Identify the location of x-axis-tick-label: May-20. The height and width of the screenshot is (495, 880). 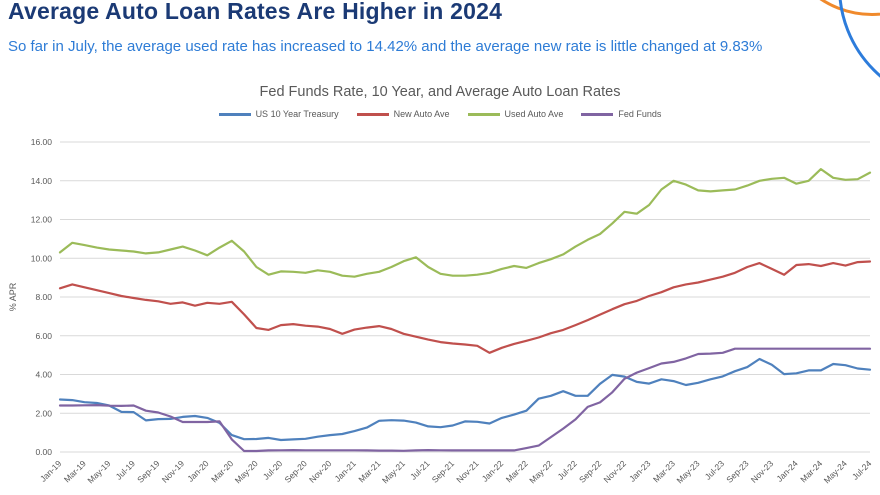
(246, 471).